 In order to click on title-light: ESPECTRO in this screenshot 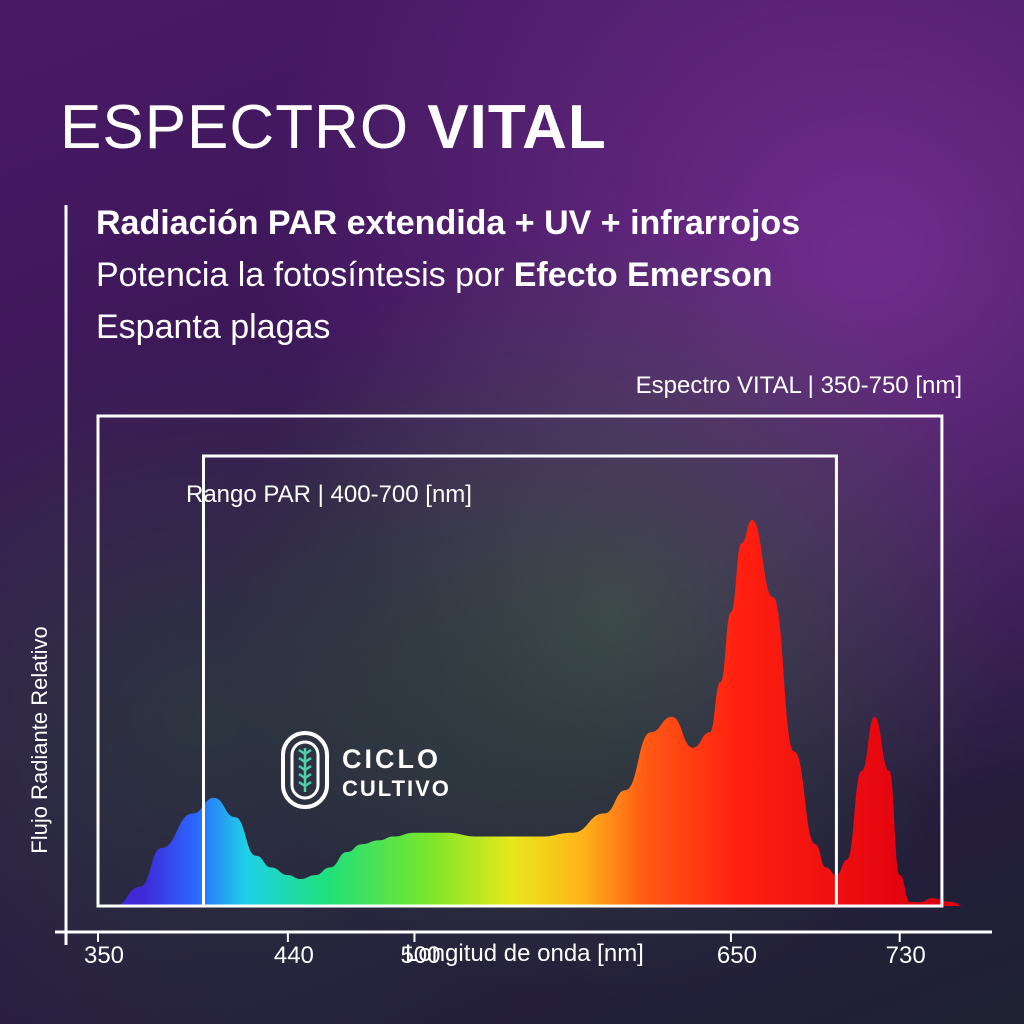, I will do `click(244, 127)`.